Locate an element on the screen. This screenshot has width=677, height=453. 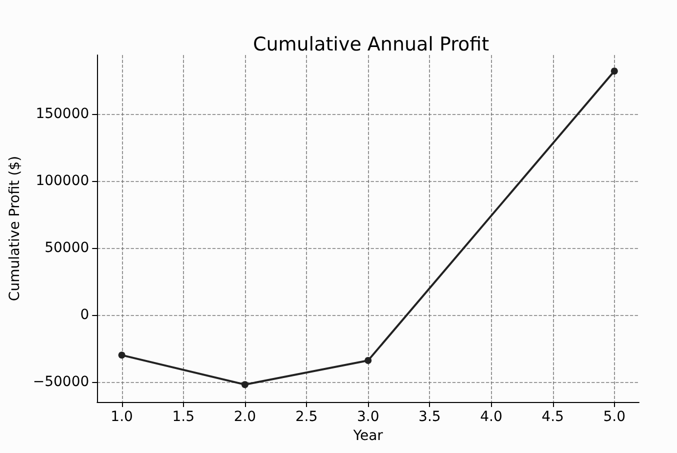
y-tick-label: 50000 is located at coordinates (67, 248).